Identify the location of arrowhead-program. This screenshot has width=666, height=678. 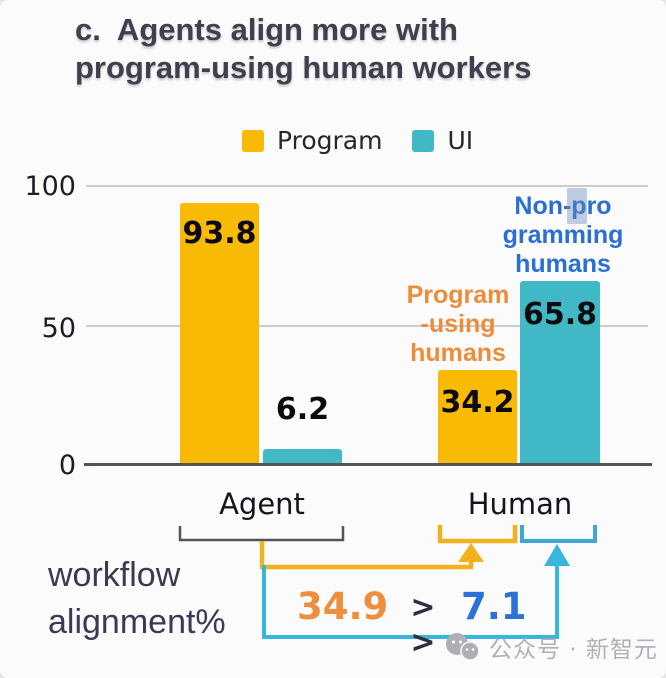
(471, 552).